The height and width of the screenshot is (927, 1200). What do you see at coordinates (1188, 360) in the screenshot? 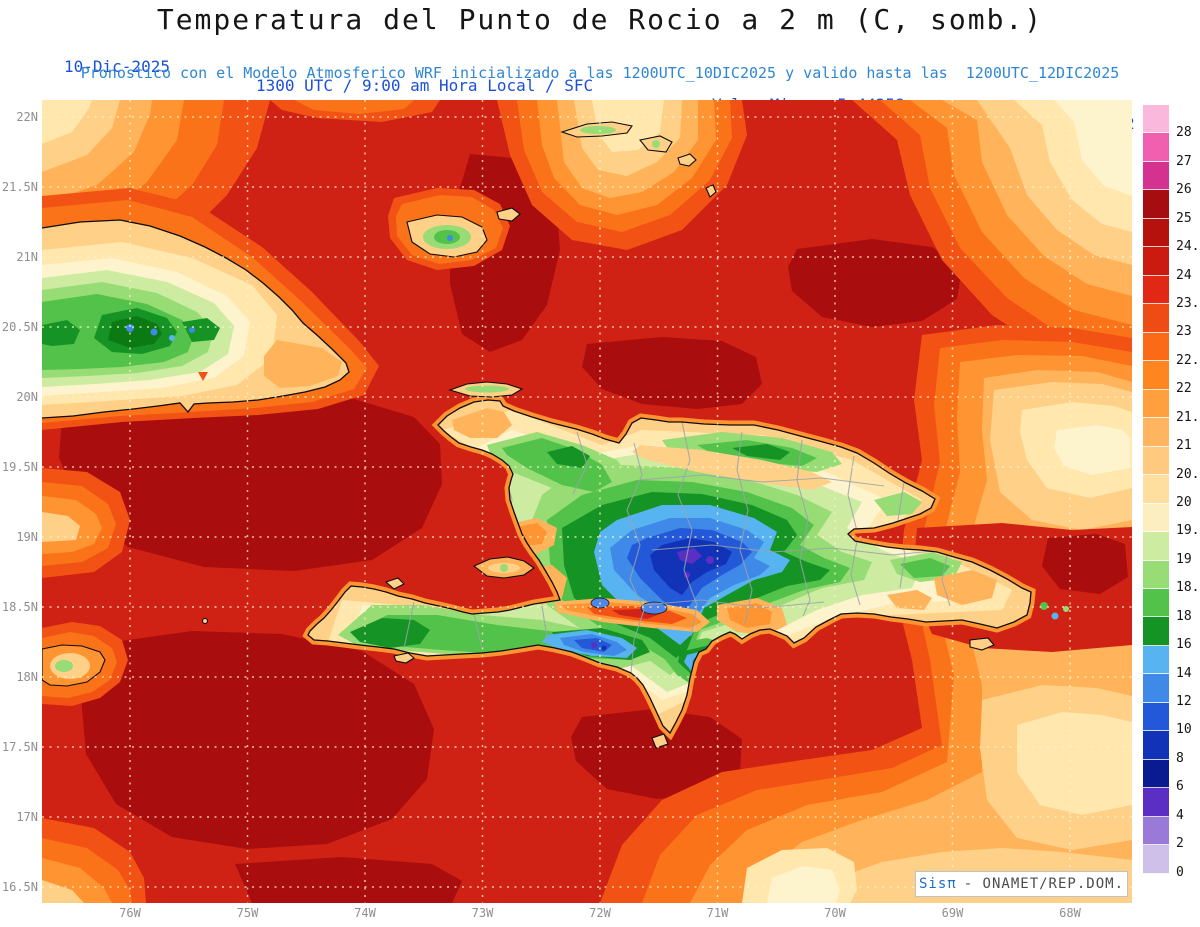
I see `colorbar-label: 22.5` at bounding box center [1188, 360].